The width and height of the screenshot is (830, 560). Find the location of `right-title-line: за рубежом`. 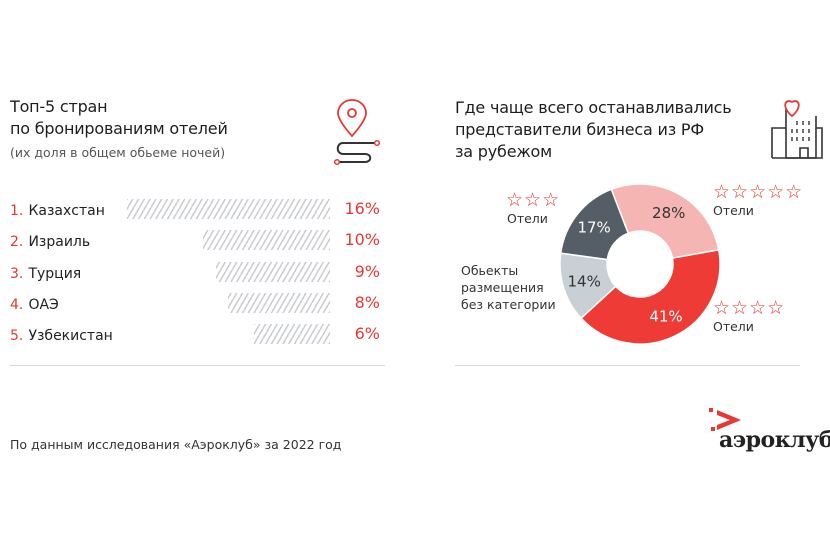

right-title-line: за рубежом is located at coordinates (504, 151).